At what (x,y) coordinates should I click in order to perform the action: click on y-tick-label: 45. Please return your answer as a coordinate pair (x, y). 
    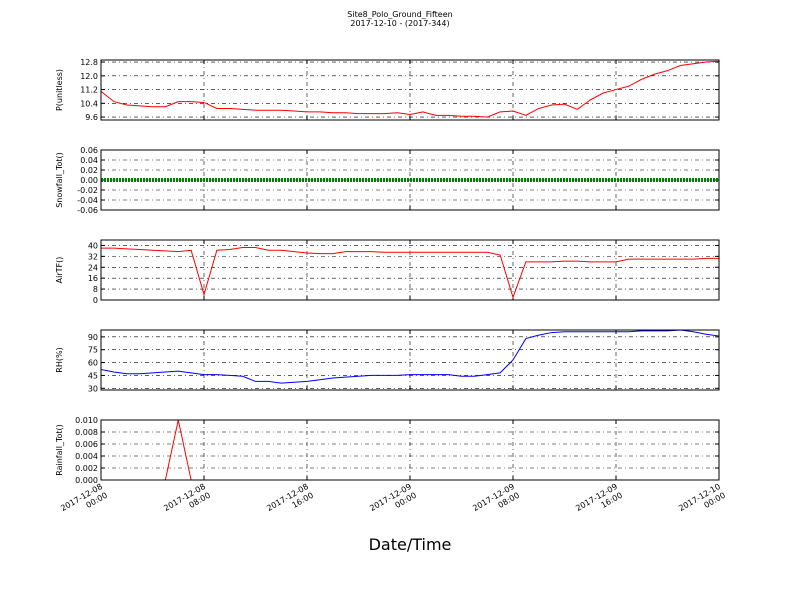
    Looking at the image, I should click on (93, 375).